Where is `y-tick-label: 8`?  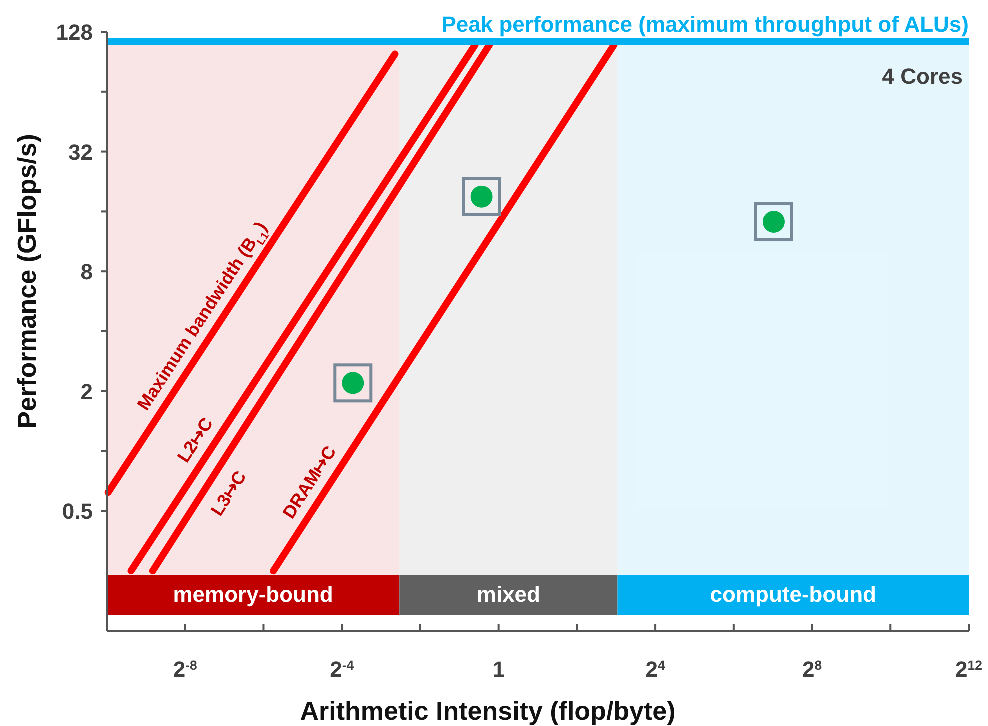
y-tick-label: 8 is located at coordinates (86, 272).